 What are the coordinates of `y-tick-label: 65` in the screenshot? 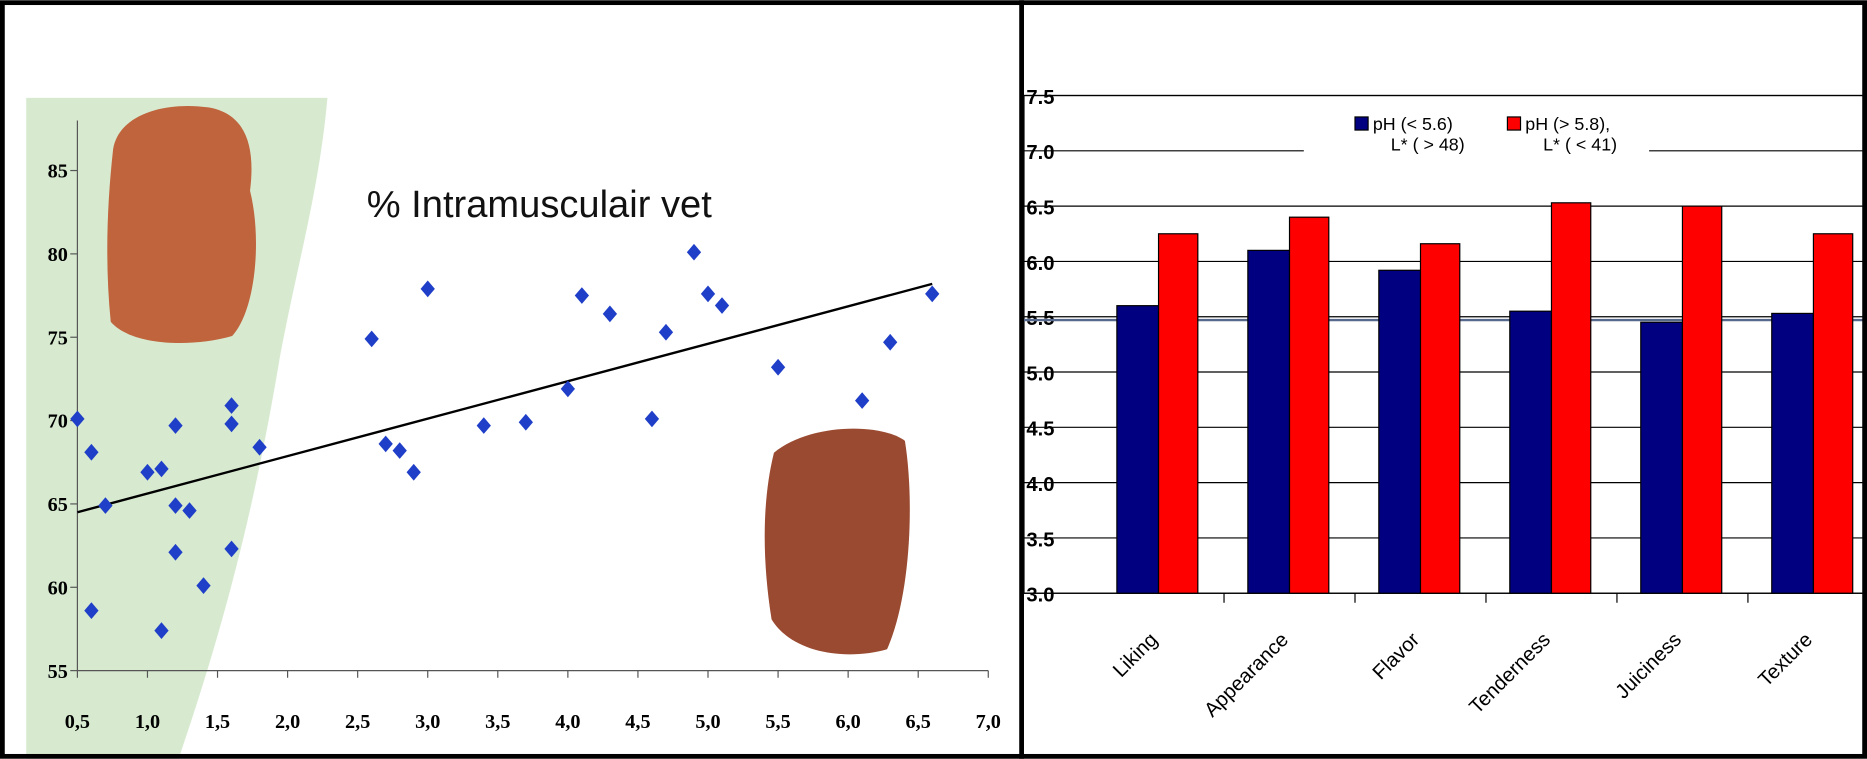 It's located at (58, 505).